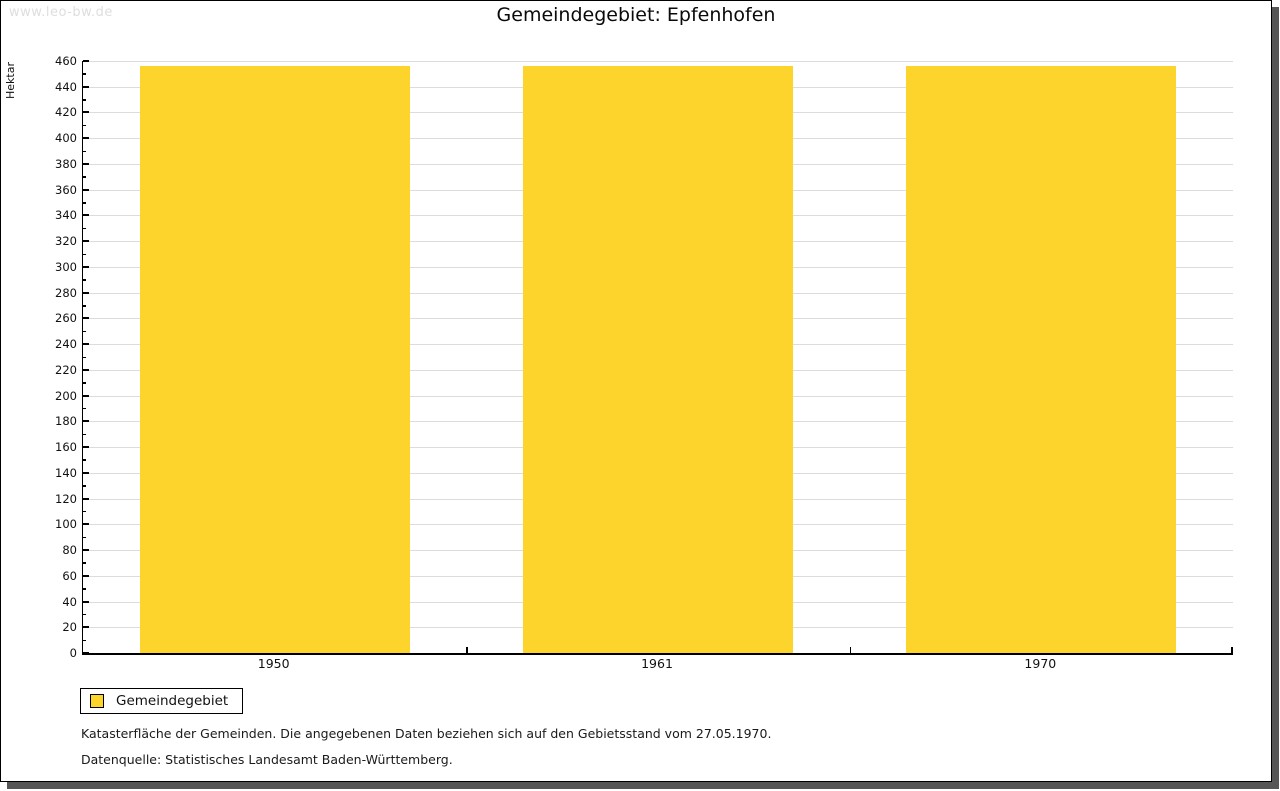 Image resolution: width=1280 pixels, height=791 pixels. Describe the element at coordinates (657, 663) in the screenshot. I see `x-axis-category-label: 1961` at that location.